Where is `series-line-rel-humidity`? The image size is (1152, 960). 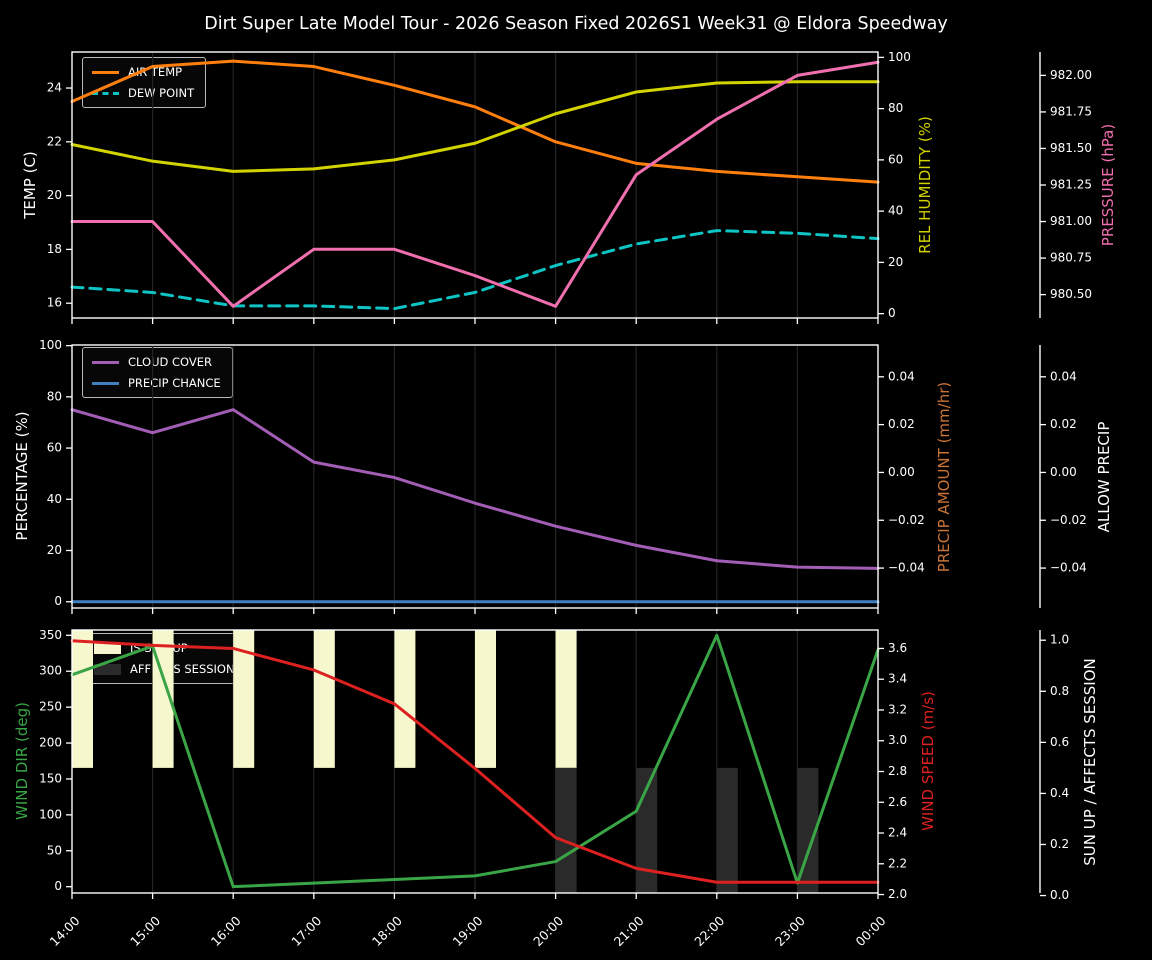
series-line-rel-humidity is located at coordinates (475, 126).